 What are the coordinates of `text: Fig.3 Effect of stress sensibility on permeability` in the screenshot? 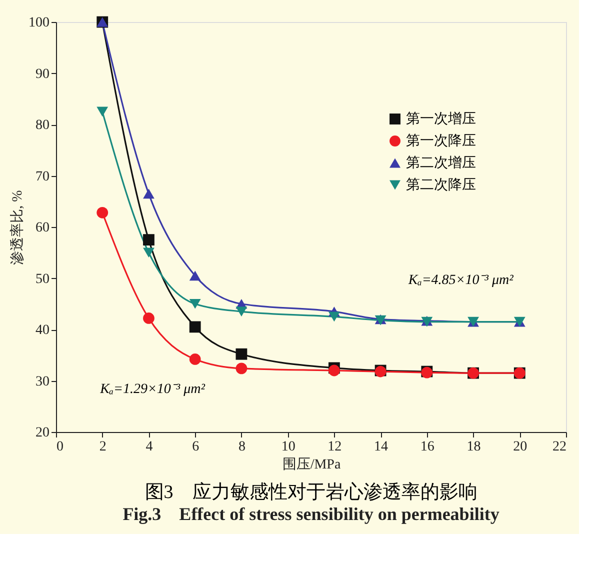 It's located at (311, 514).